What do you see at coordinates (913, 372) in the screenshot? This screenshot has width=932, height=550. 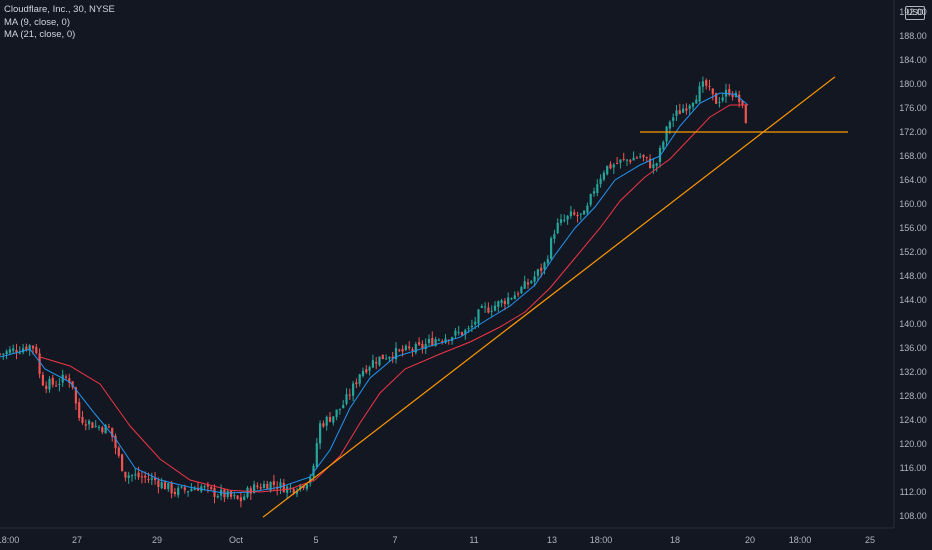 I see `price-tick-label: 132.00` at bounding box center [913, 372].